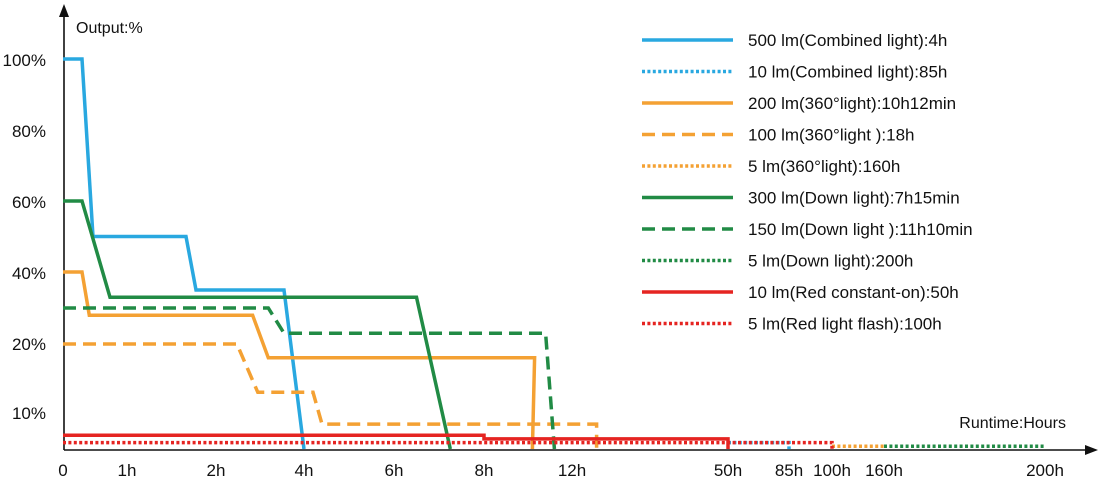  What do you see at coordinates (832, 470) in the screenshot?
I see `x-tick-label: 100h` at bounding box center [832, 470].